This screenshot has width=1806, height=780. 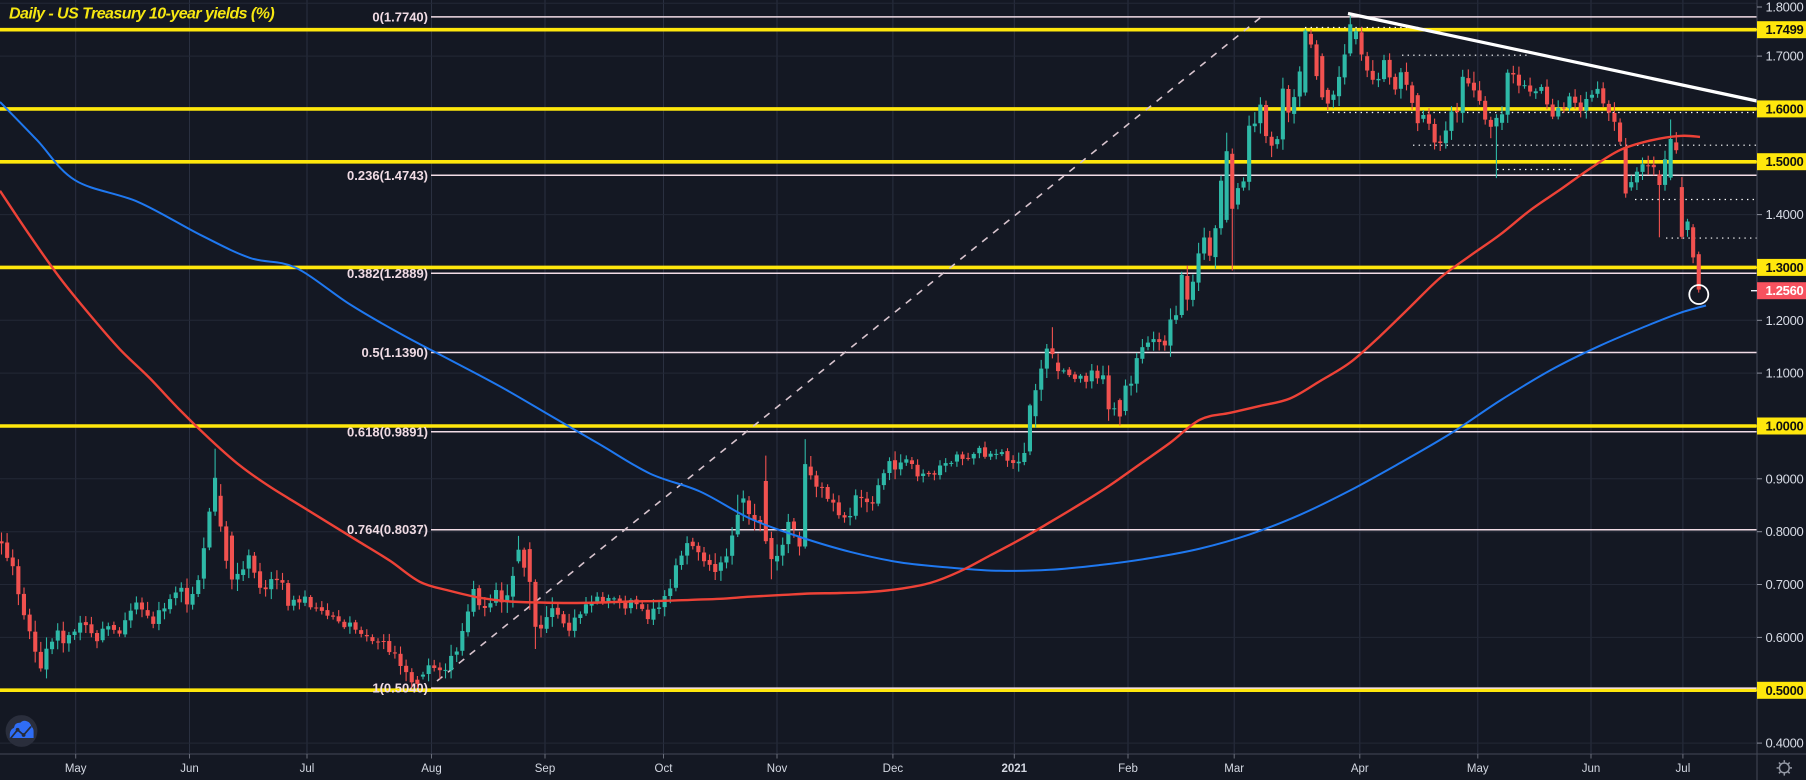 I want to click on svg-text: 1.2560, so click(x=1785, y=290).